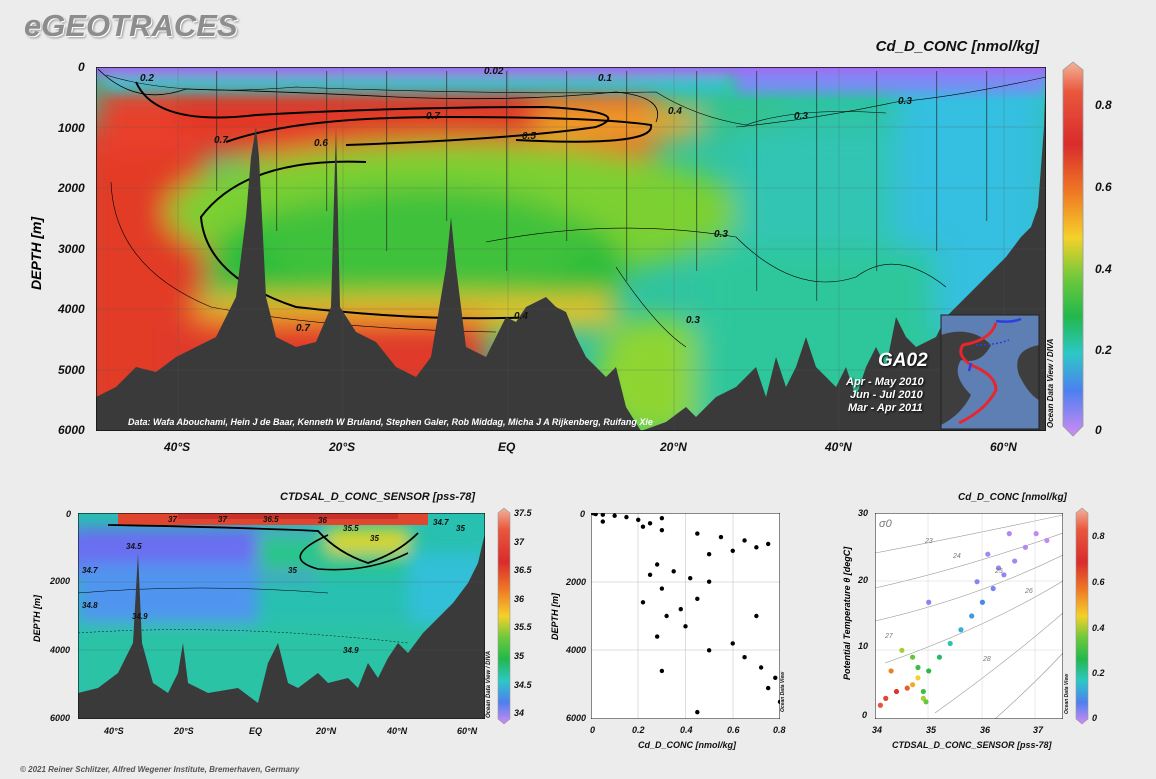 The image size is (1156, 779). I want to click on colorbar-tick: 0.4, so click(1103, 269).